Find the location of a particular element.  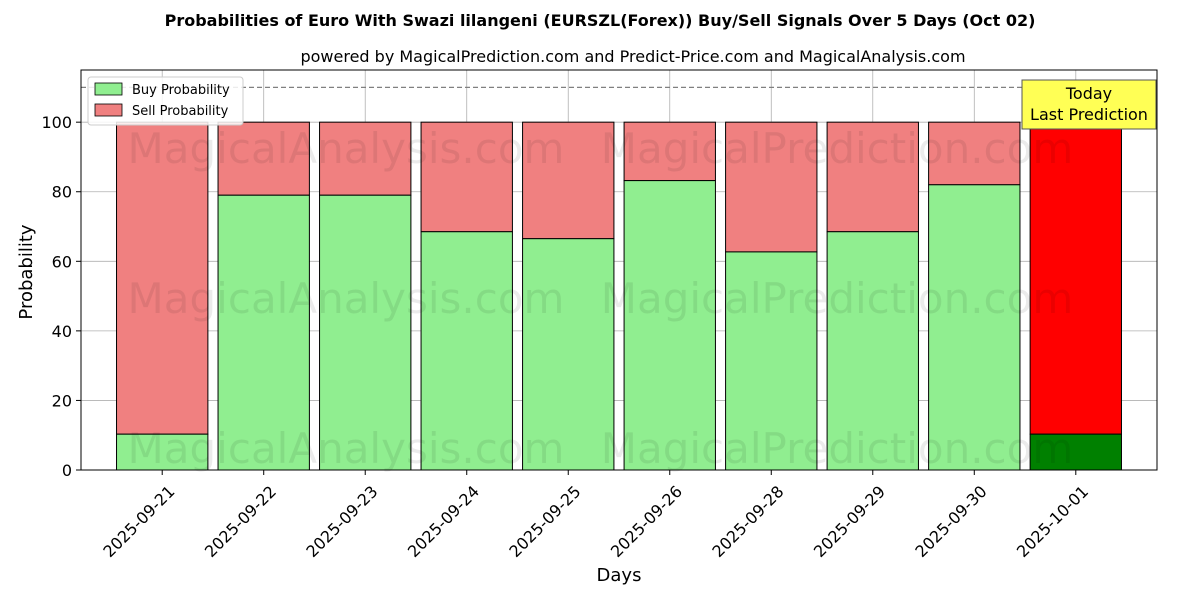

legend-box is located at coordinates (165, 101).